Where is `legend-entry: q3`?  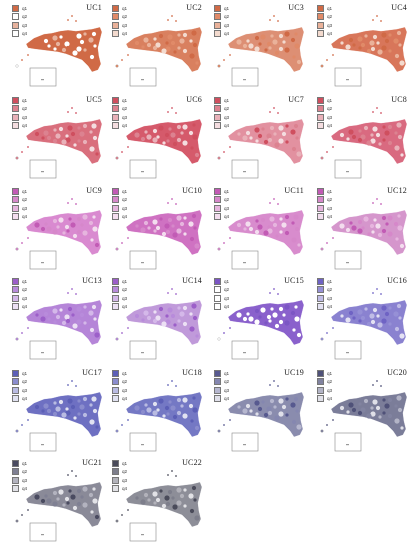
legend-entry: q3 is located at coordinates (119, 208).